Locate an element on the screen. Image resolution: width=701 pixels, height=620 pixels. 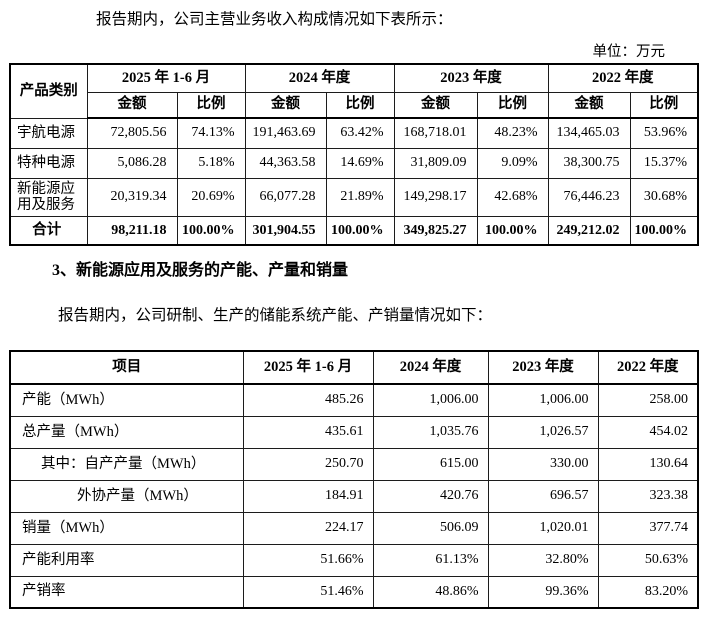
ratio-cell: 20.69% is located at coordinates (211, 197).